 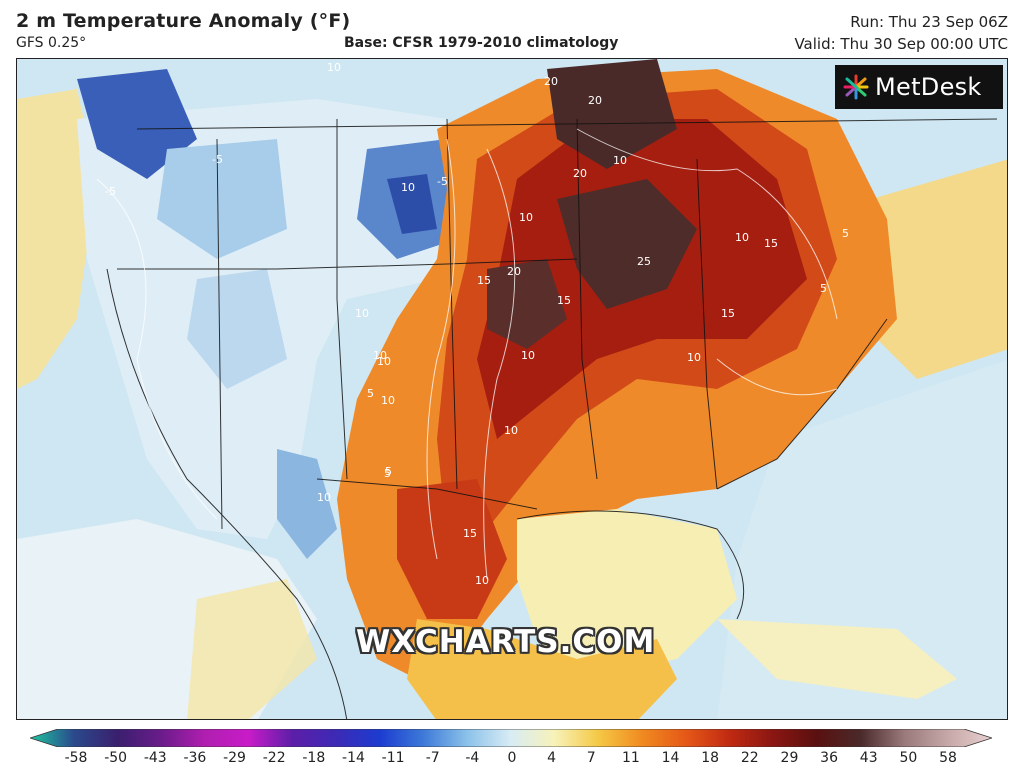 What do you see at coordinates (274, 758) in the screenshot?
I see `colorbar-tick-label: -22` at bounding box center [274, 758].